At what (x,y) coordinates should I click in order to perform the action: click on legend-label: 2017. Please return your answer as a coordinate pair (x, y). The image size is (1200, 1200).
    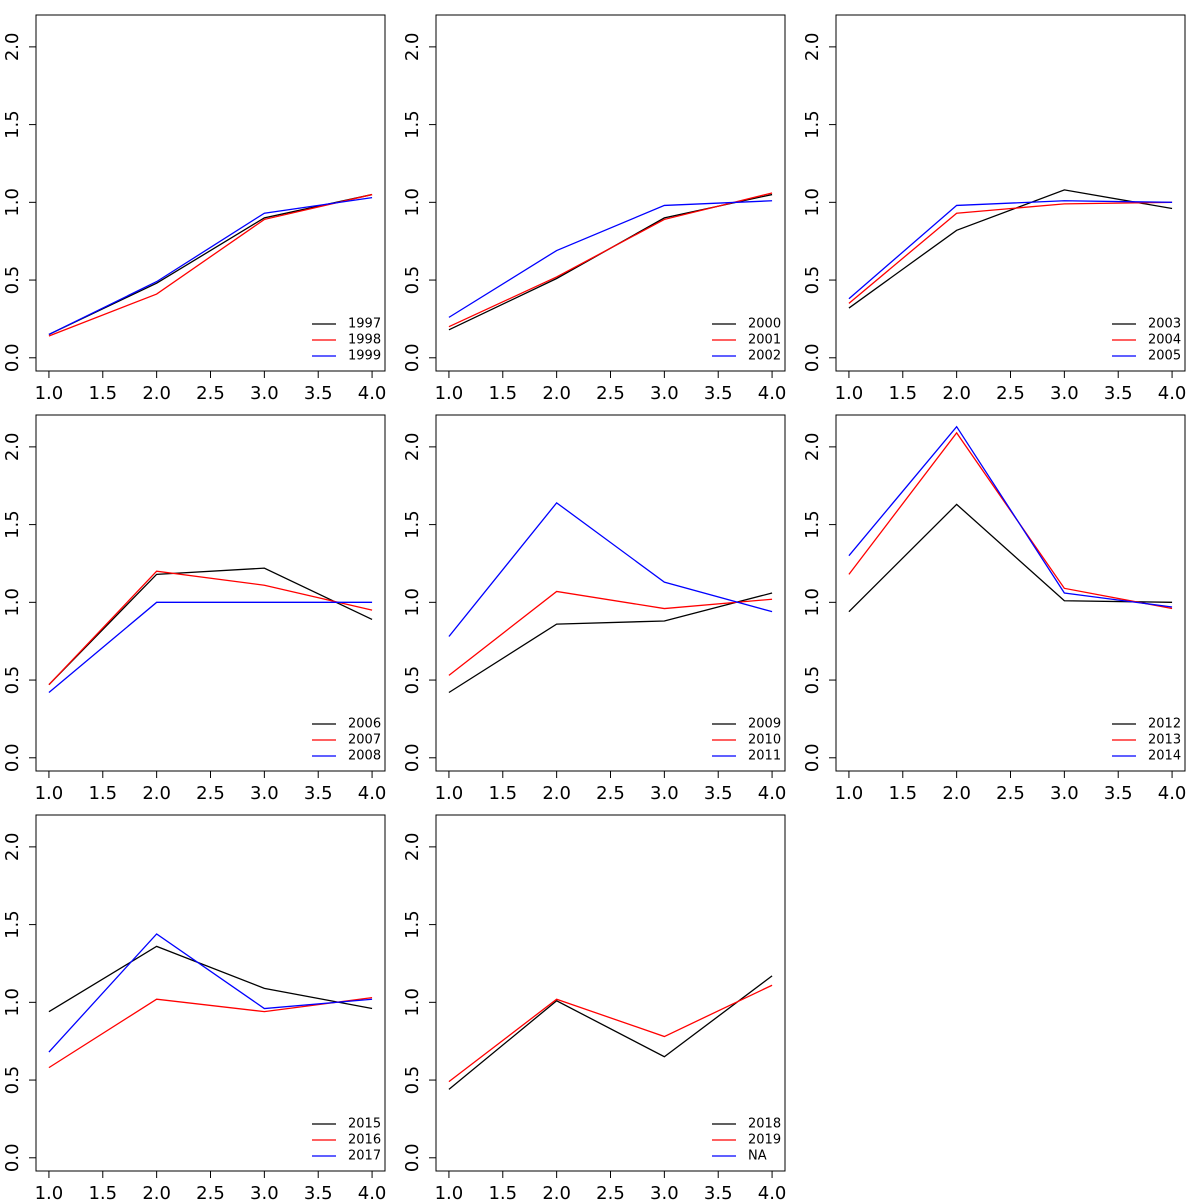
    Looking at the image, I should click on (364, 1156).